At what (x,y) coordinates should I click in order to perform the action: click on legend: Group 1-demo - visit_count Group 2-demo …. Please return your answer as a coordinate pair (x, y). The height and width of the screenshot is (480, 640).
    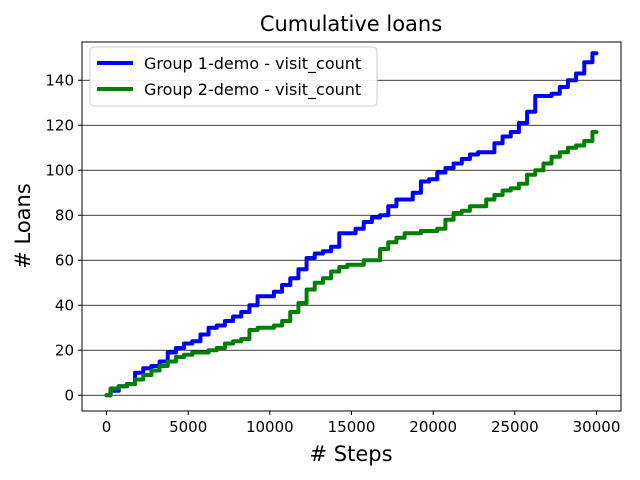
    Looking at the image, I should click on (233, 76).